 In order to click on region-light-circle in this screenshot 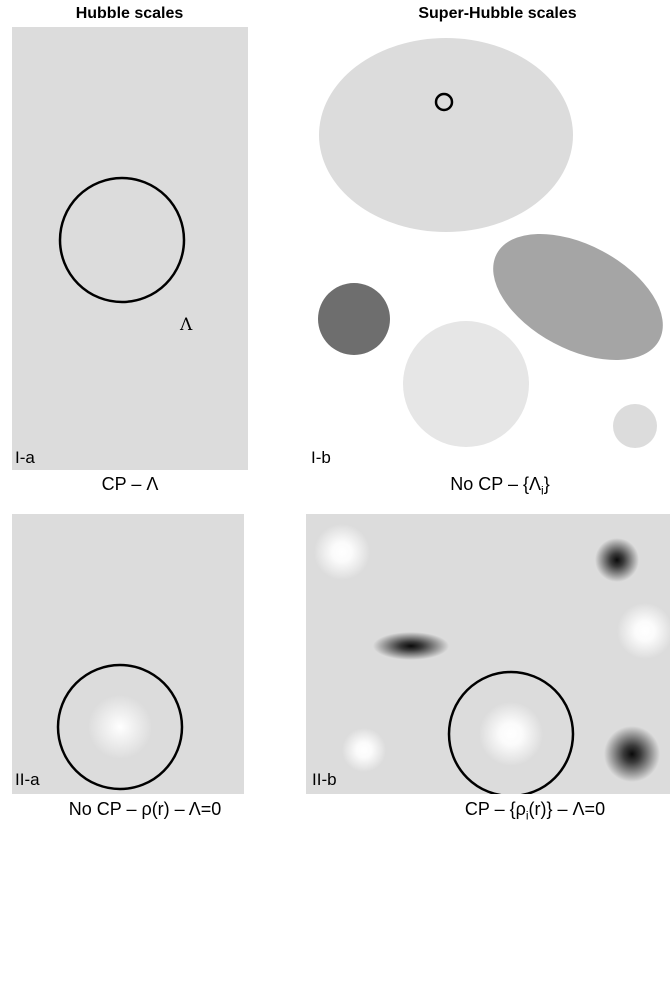, I will do `click(466, 384)`.